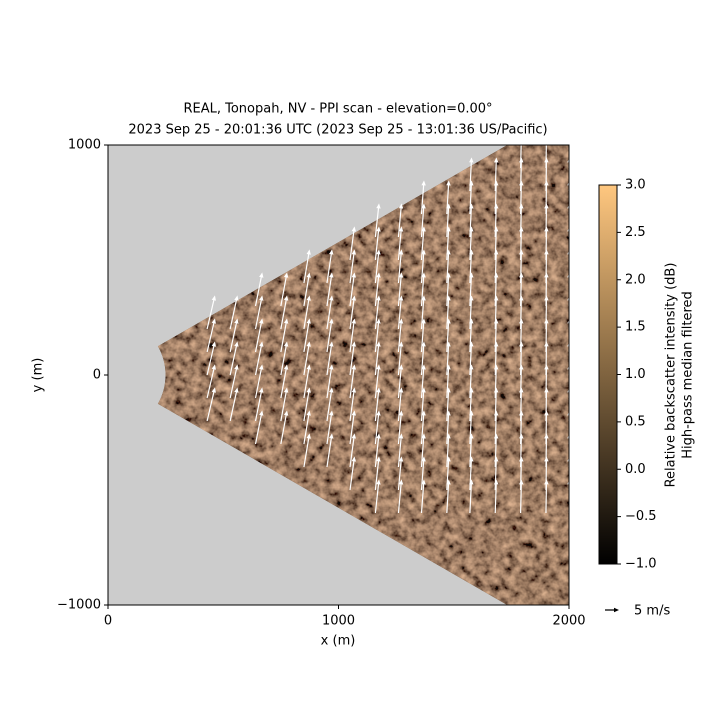 This screenshot has width=720, height=720. I want to click on quiver-key-label: 5 m/s, so click(652, 611).